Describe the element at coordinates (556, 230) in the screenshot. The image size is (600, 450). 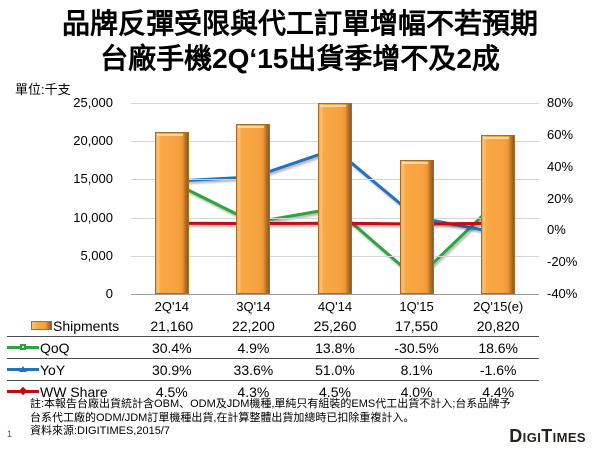
I see `y-axis-label-right: 0%` at that location.